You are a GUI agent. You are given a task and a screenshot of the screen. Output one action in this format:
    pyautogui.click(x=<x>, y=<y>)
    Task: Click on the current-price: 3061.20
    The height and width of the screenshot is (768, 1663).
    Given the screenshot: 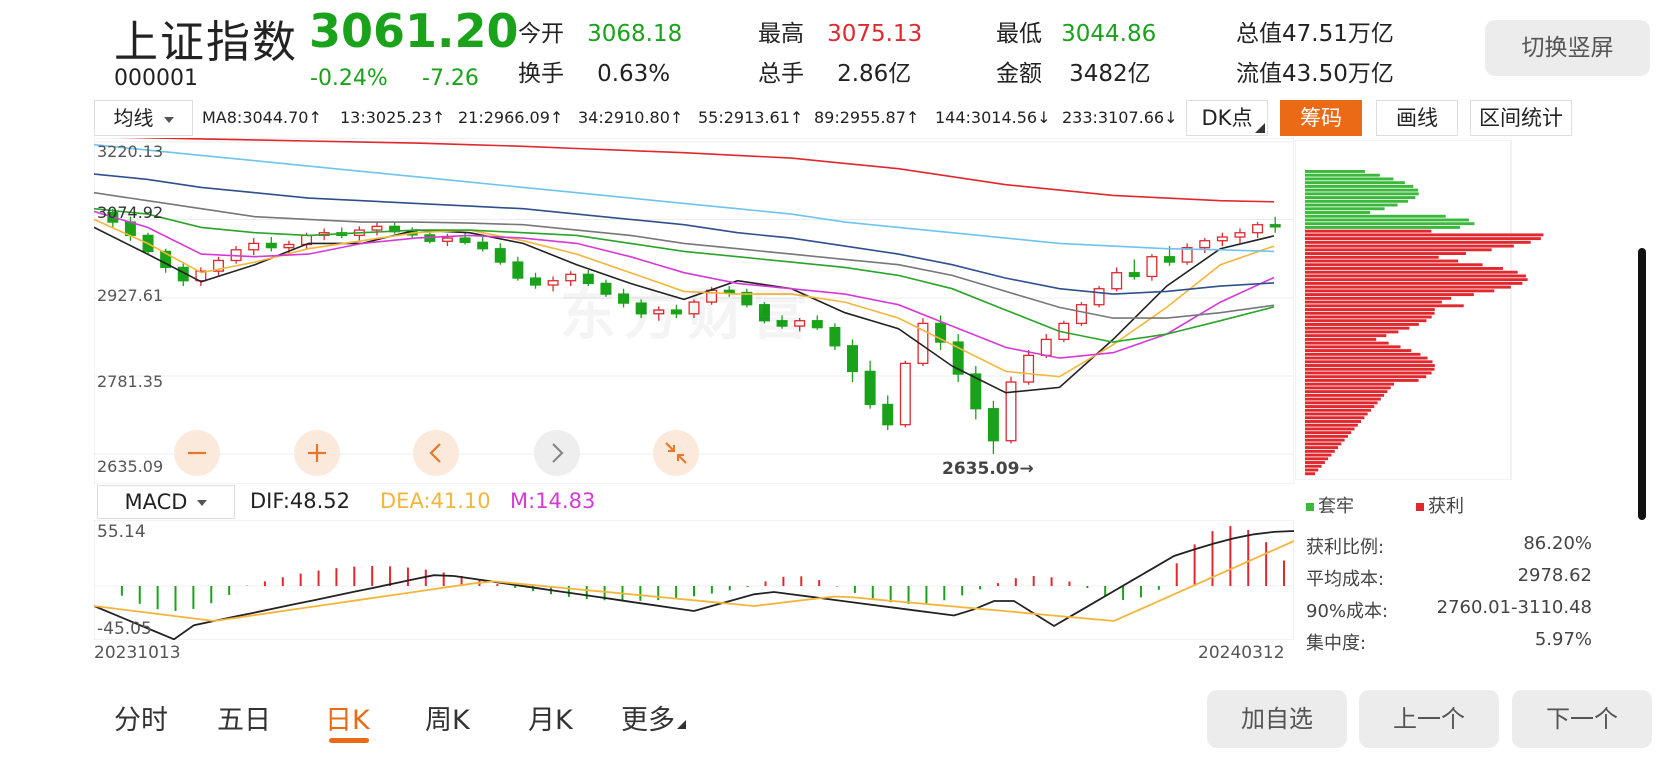 What is the action you would take?
    pyautogui.click(x=414, y=31)
    